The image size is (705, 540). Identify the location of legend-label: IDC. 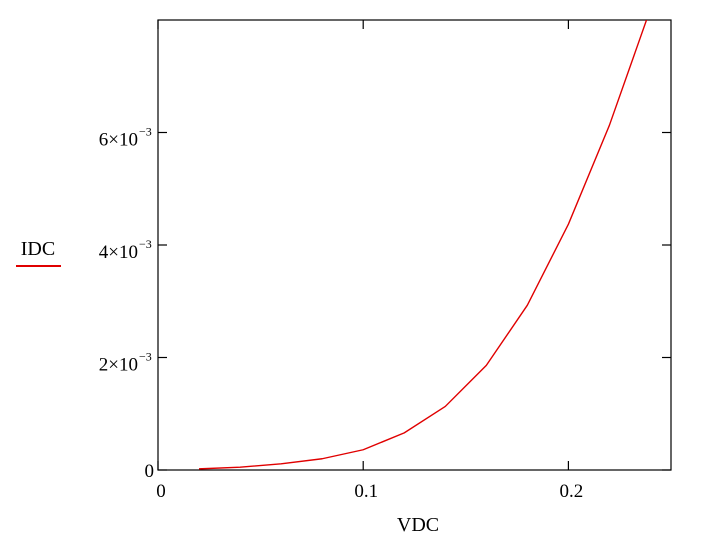
(38, 249).